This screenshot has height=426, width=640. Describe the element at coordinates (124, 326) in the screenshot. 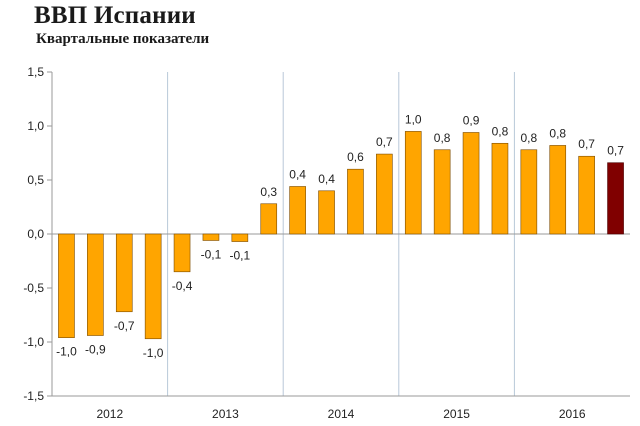

I see `data-label: -0,7` at that location.